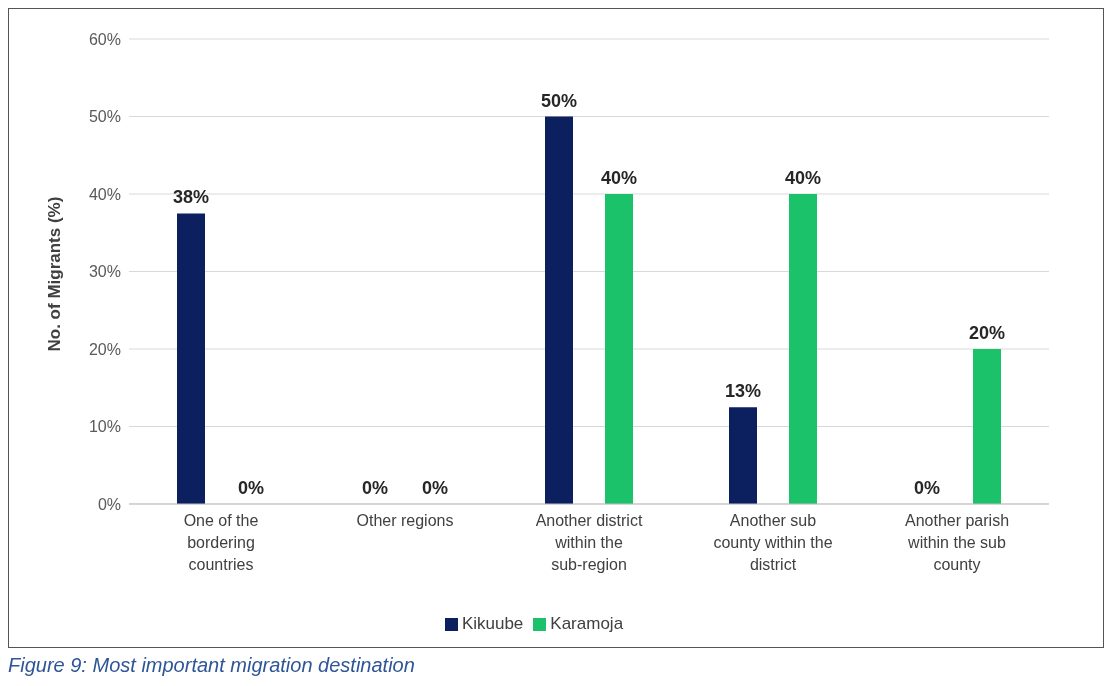 The height and width of the screenshot is (686, 1114). Describe the element at coordinates (492, 623) in the screenshot. I see `legend-label: Kikuube` at that location.